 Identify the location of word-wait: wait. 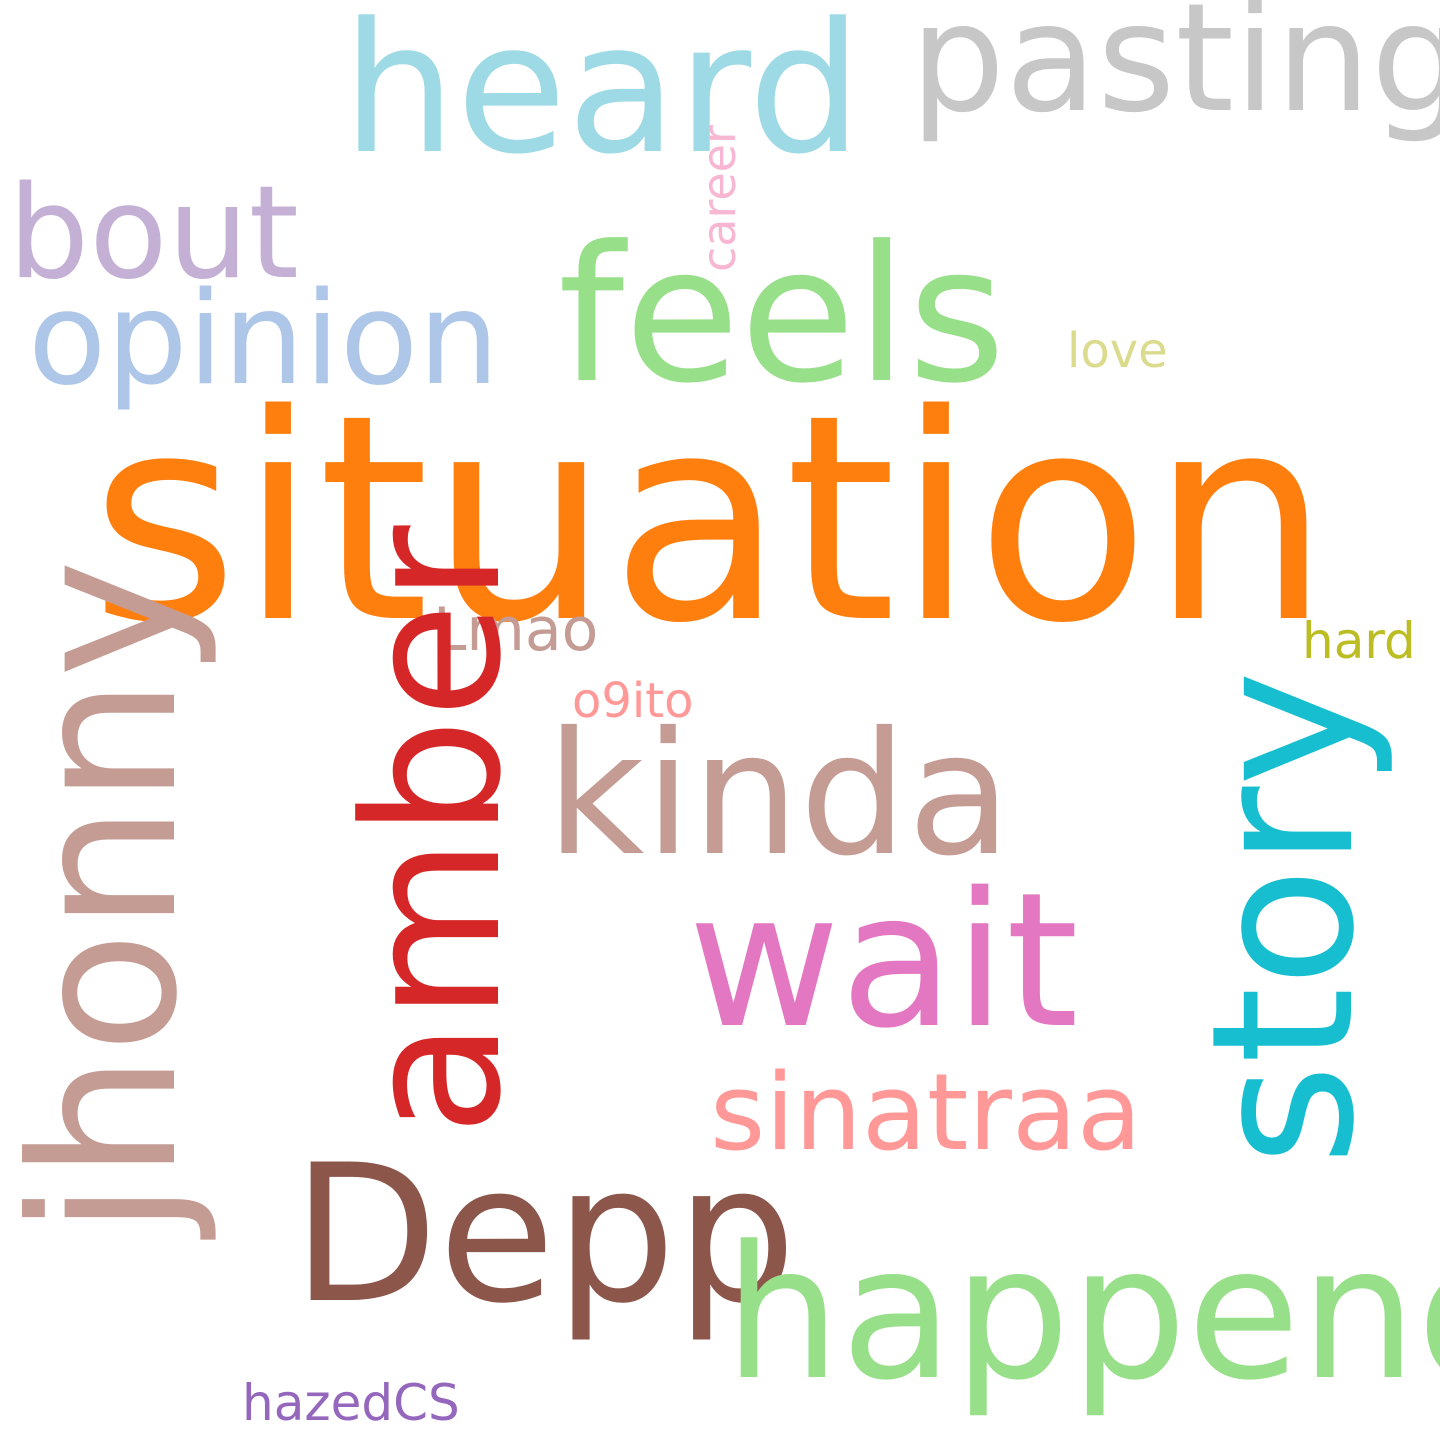
(883, 960).